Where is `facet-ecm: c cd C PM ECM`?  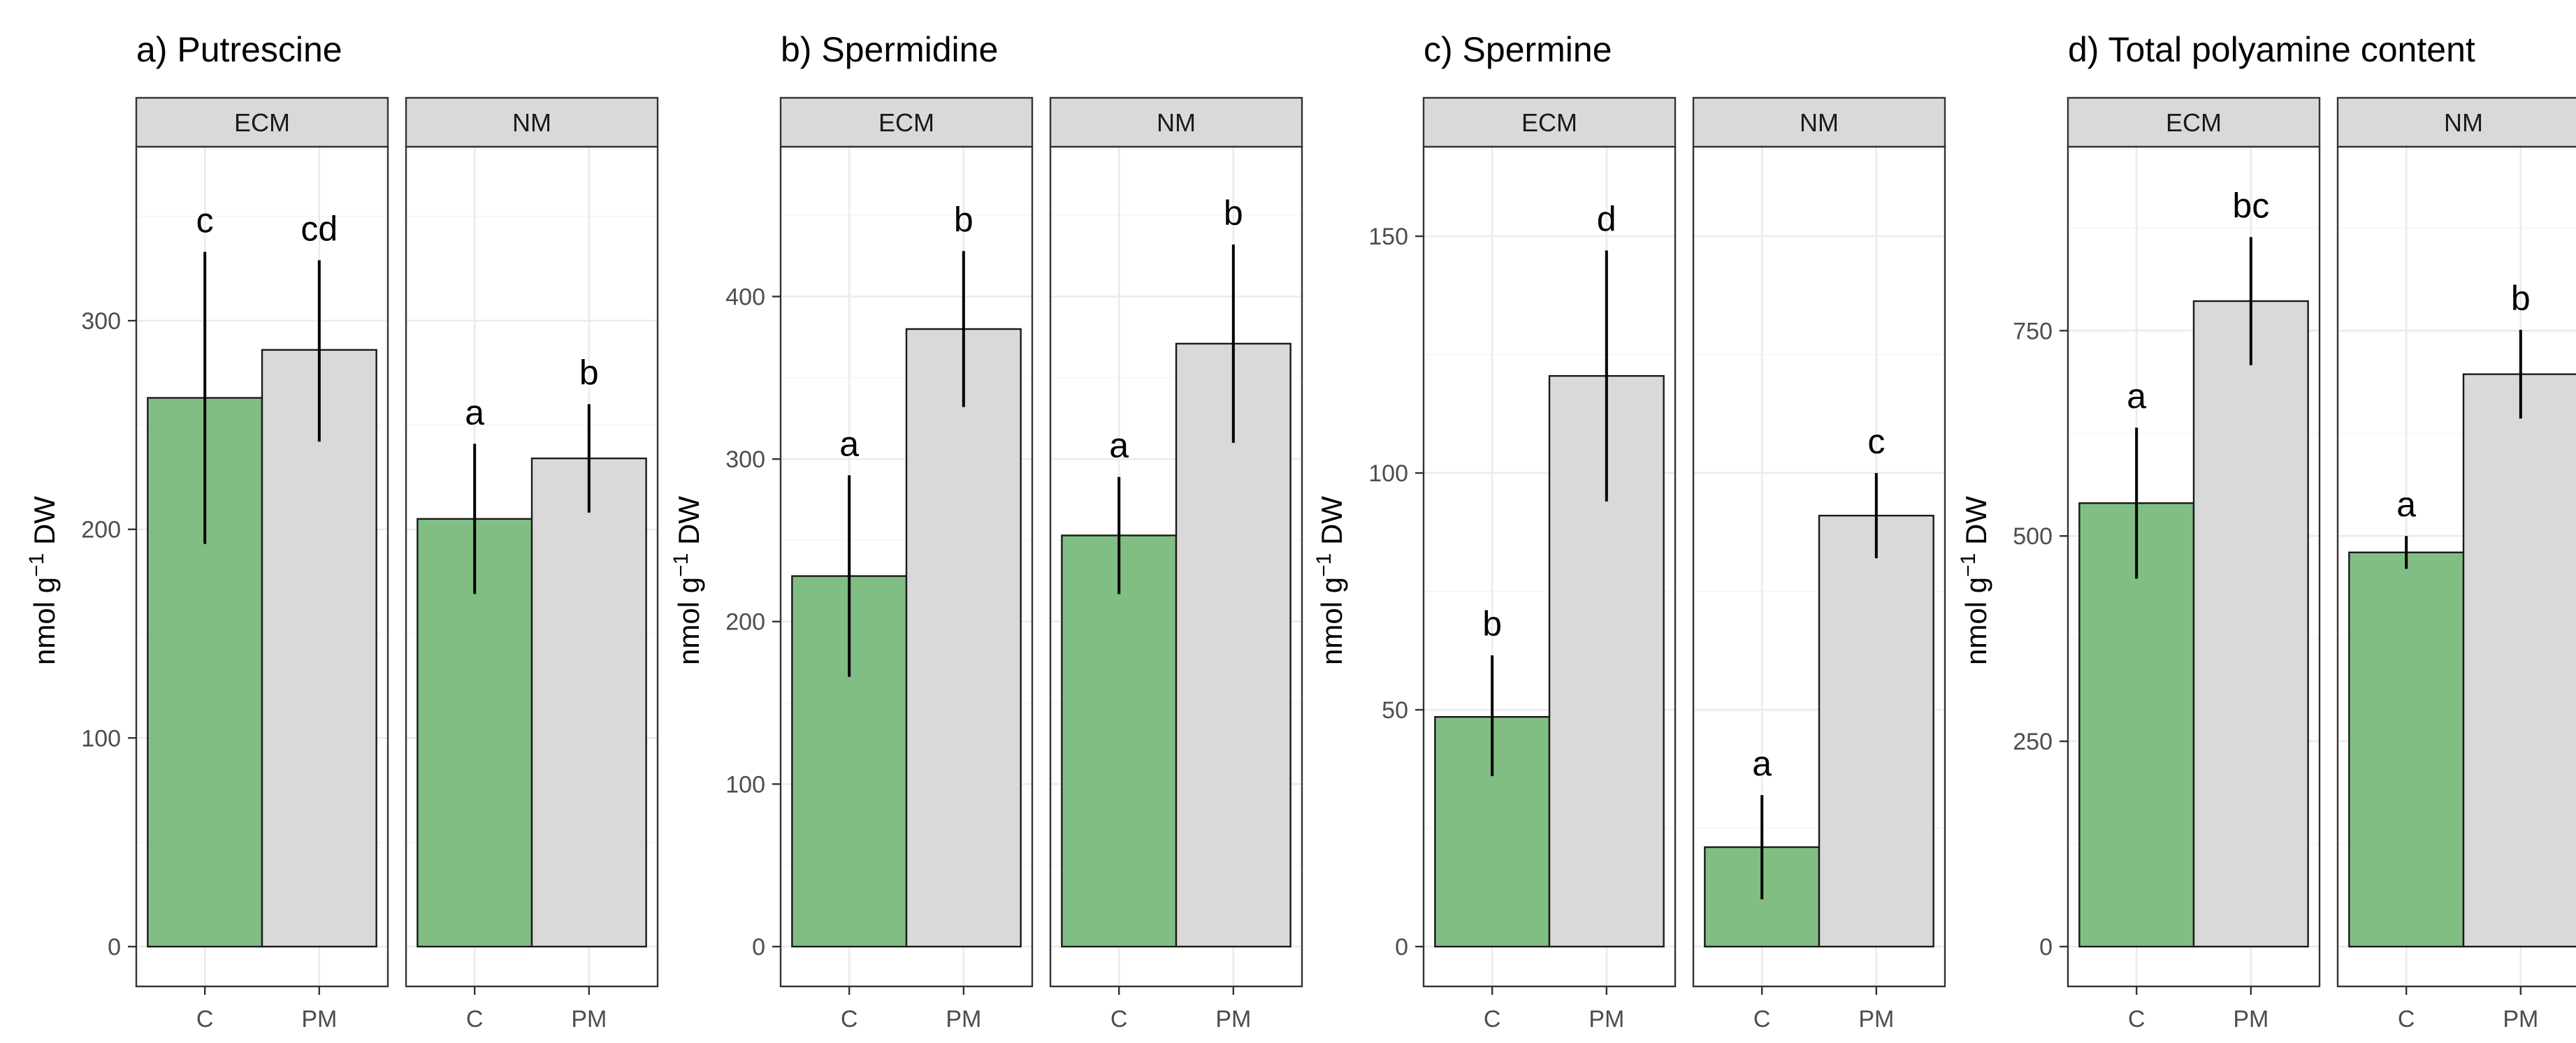 facet-ecm: c cd C PM ECM is located at coordinates (262, 564).